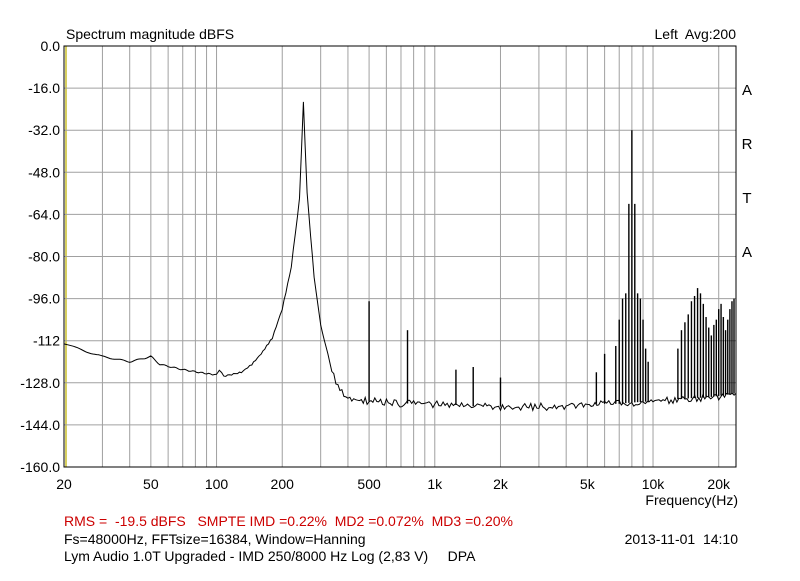  I want to click on y-tick-label: -128.0, so click(40, 383).